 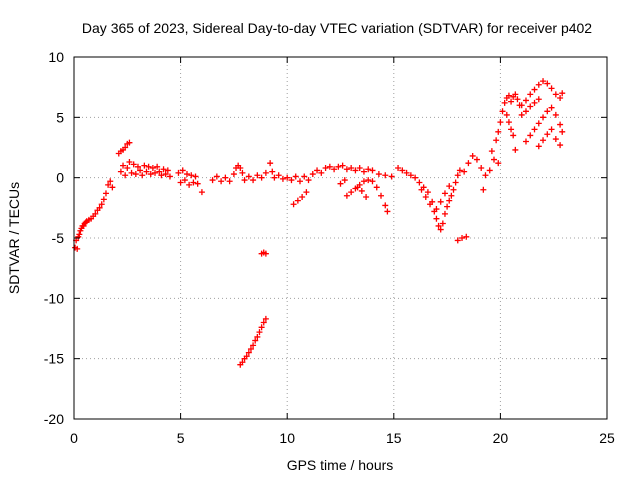 What do you see at coordinates (74, 438) in the screenshot?
I see `x-tick-label: 0` at bounding box center [74, 438].